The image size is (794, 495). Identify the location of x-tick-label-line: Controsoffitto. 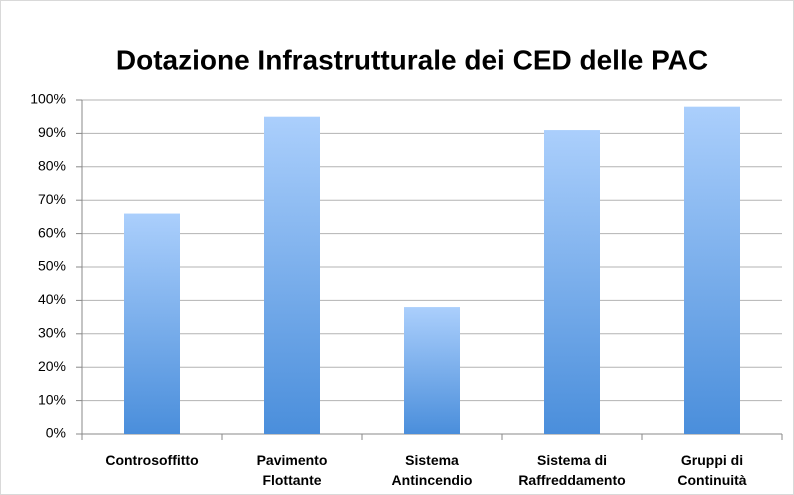
(151, 460).